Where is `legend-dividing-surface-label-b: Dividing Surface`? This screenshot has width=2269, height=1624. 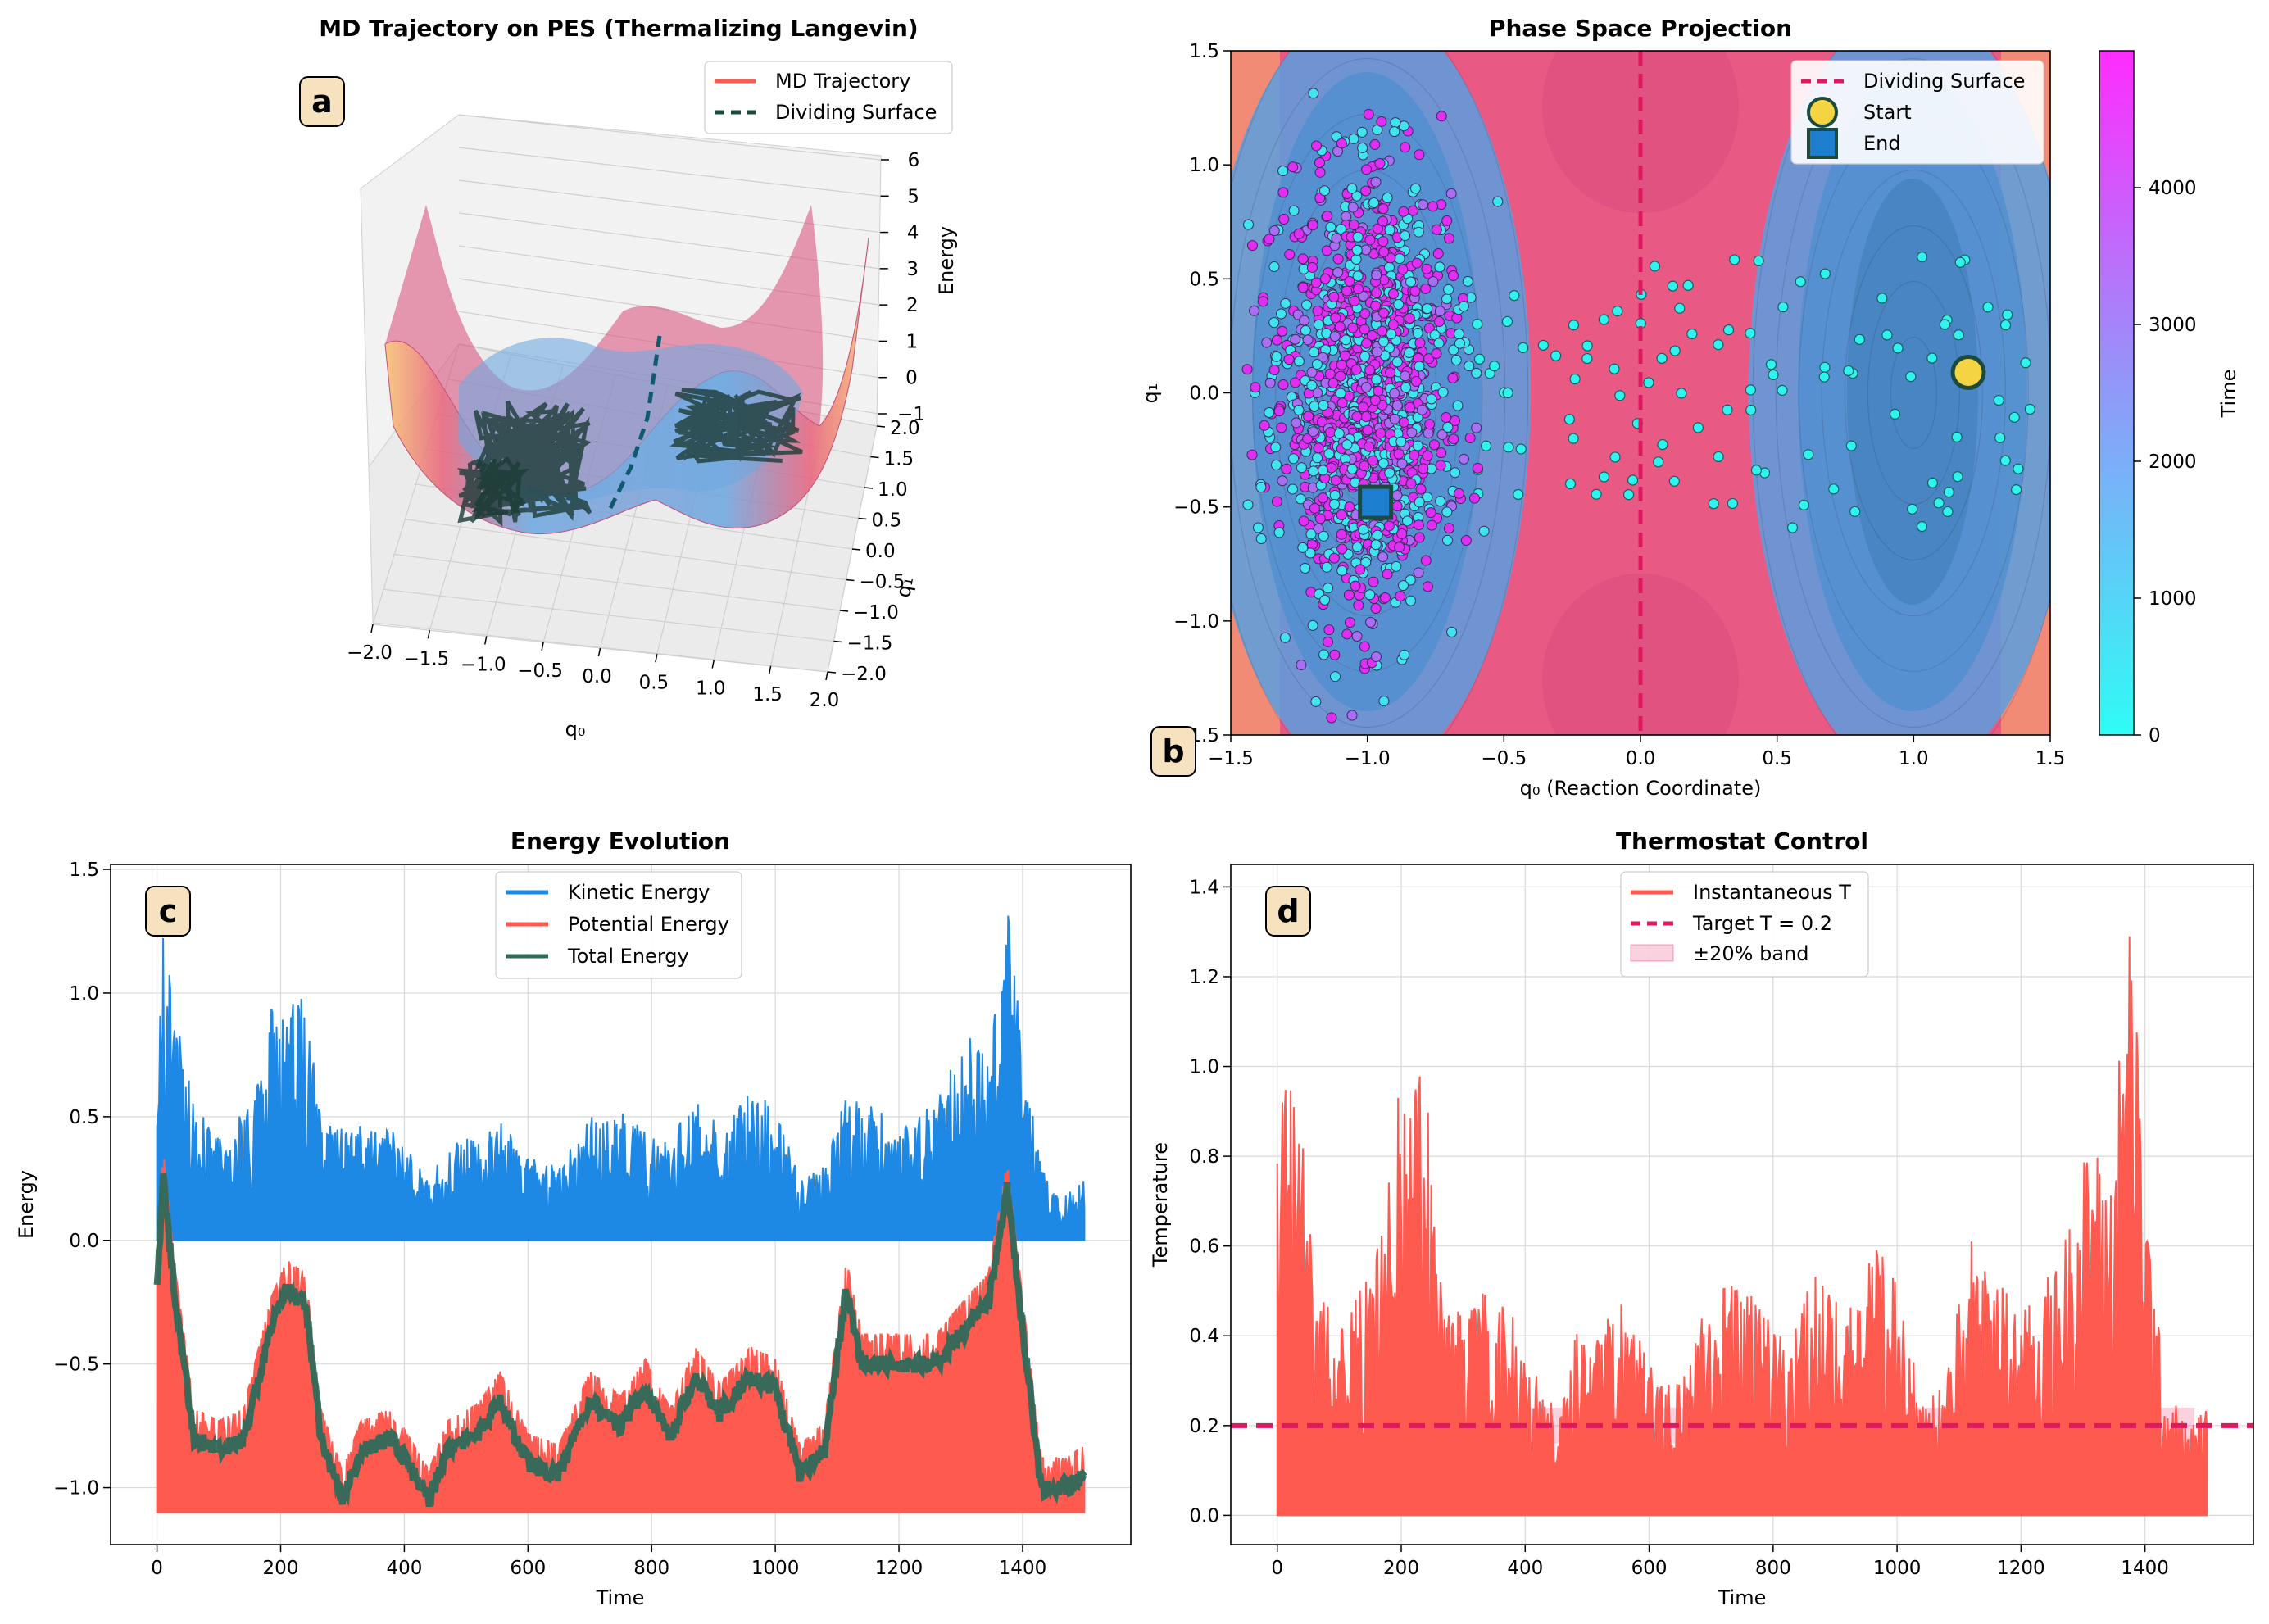 legend-dividing-surface-label-b: Dividing Surface is located at coordinates (1944, 81).